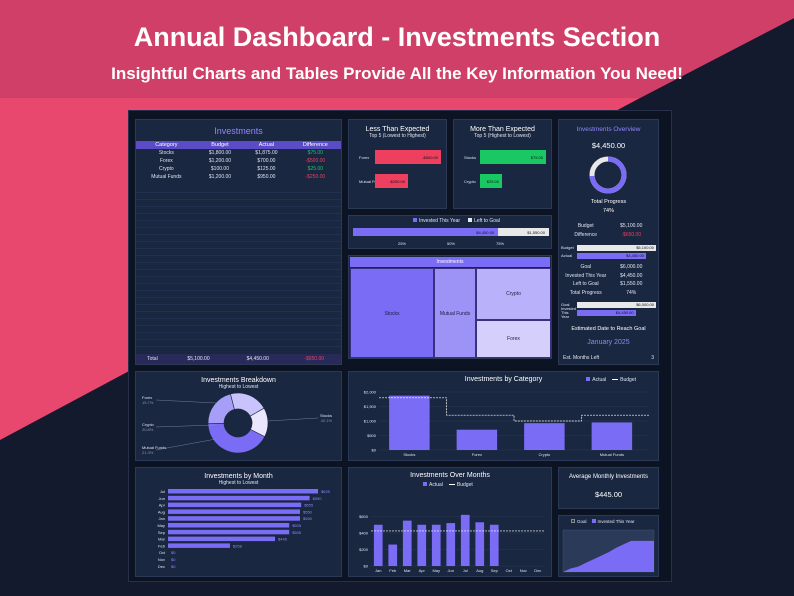 This screenshot has height=596, width=794. I want to click on treemap-crypto: Crypto, so click(513, 294).